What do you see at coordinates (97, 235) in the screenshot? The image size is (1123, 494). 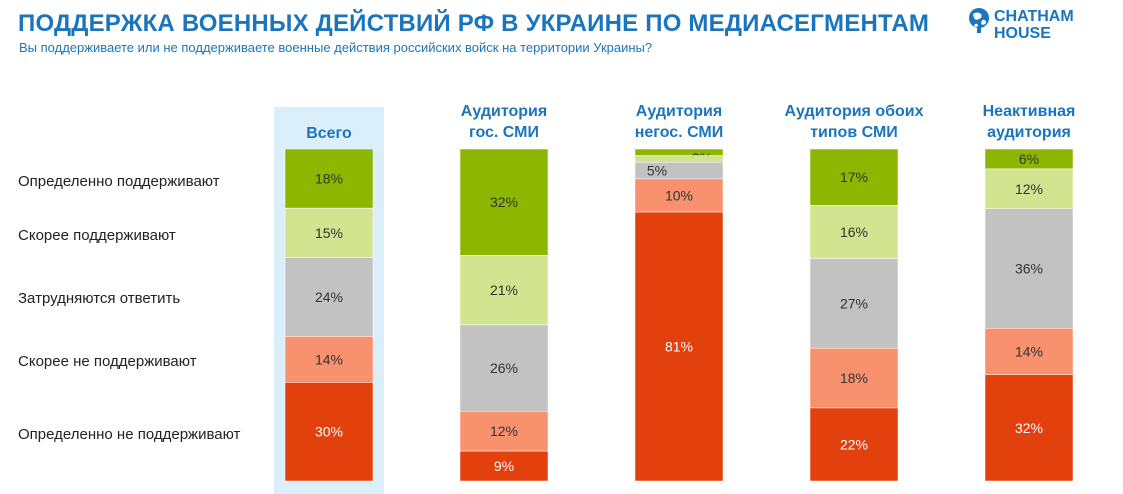 I see `category-label: Скорее поддерживают` at bounding box center [97, 235].